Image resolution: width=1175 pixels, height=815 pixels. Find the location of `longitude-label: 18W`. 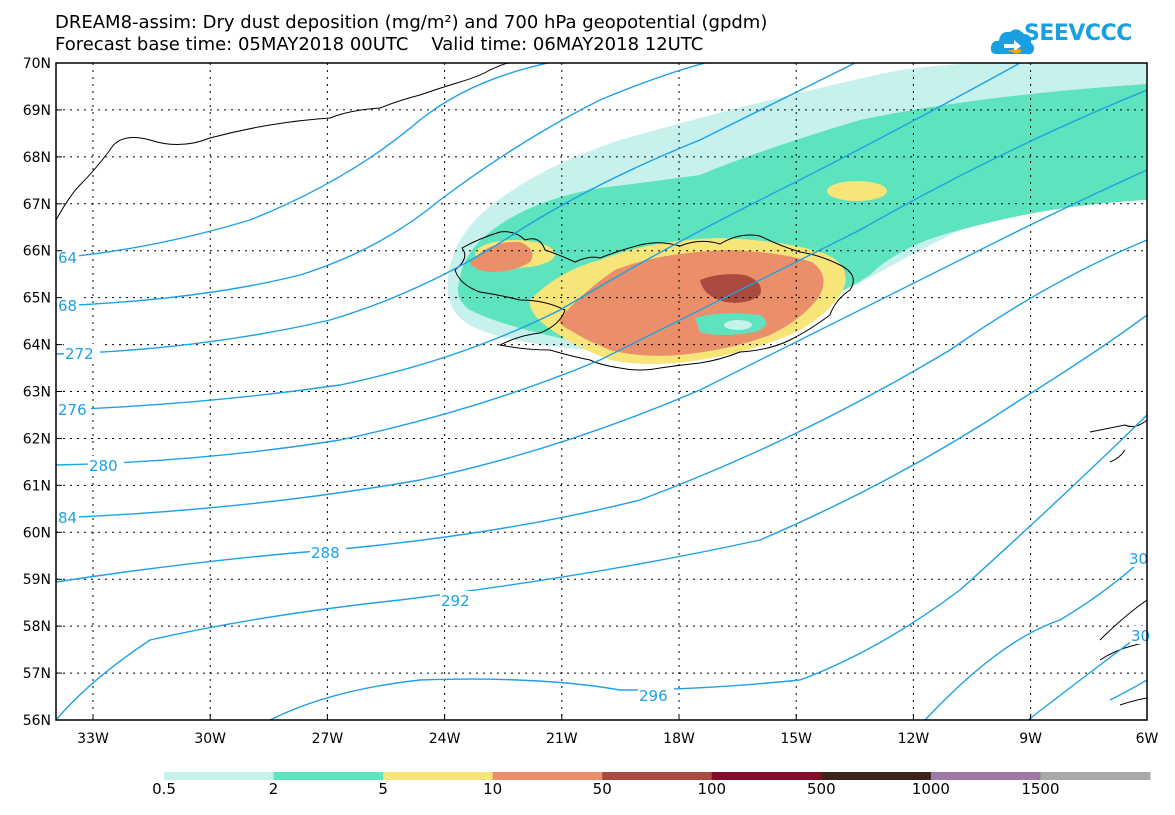

longitude-label: 18W is located at coordinates (679, 739).